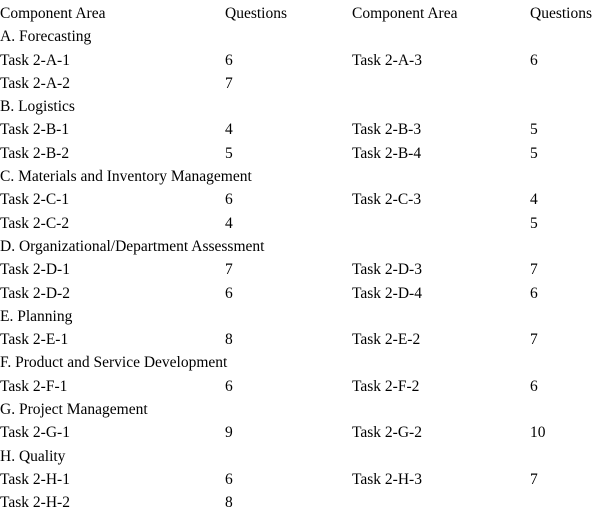  Describe the element at coordinates (387, 479) in the screenshot. I see `task-name-right: Task 2-H-3` at that location.